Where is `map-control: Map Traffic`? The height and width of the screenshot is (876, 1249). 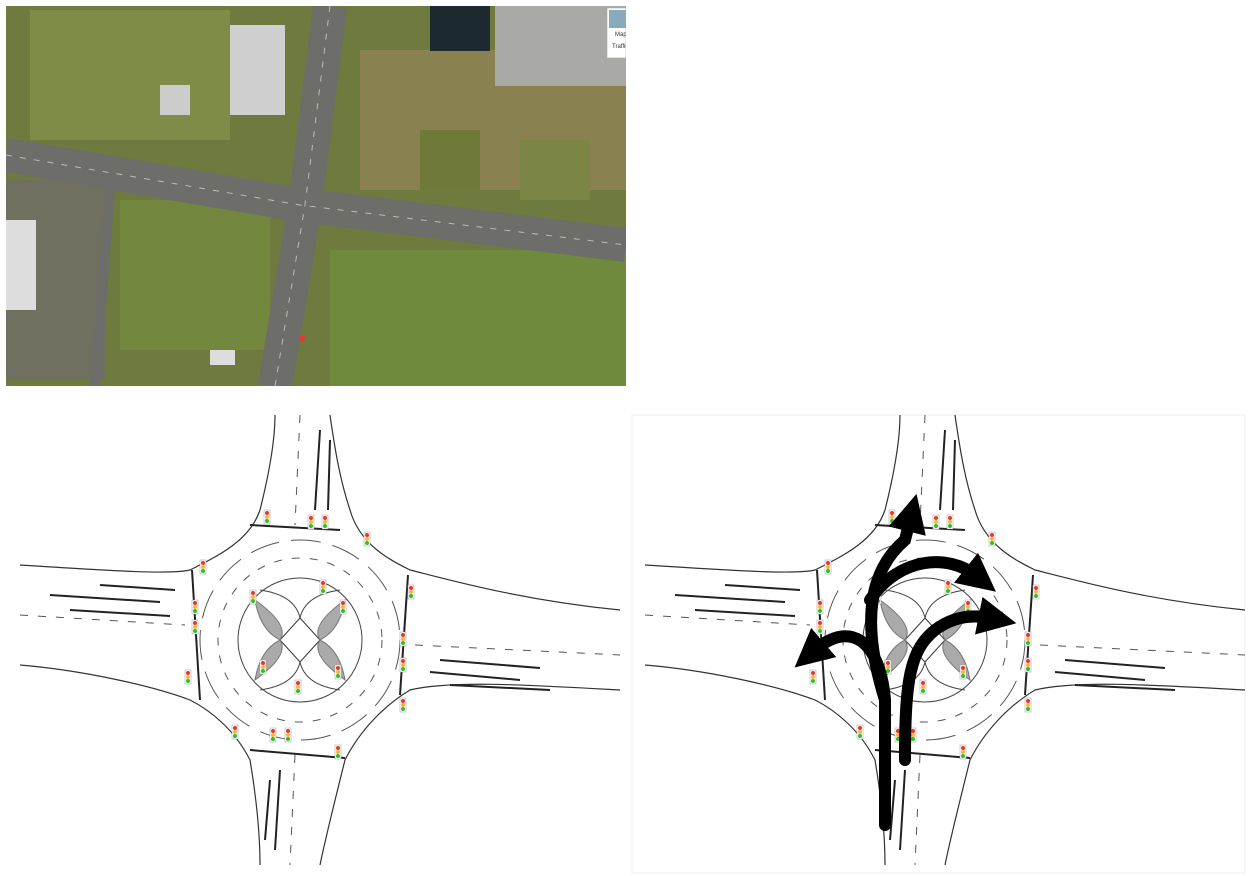
map-control: Map Traffic is located at coordinates (617, 33).